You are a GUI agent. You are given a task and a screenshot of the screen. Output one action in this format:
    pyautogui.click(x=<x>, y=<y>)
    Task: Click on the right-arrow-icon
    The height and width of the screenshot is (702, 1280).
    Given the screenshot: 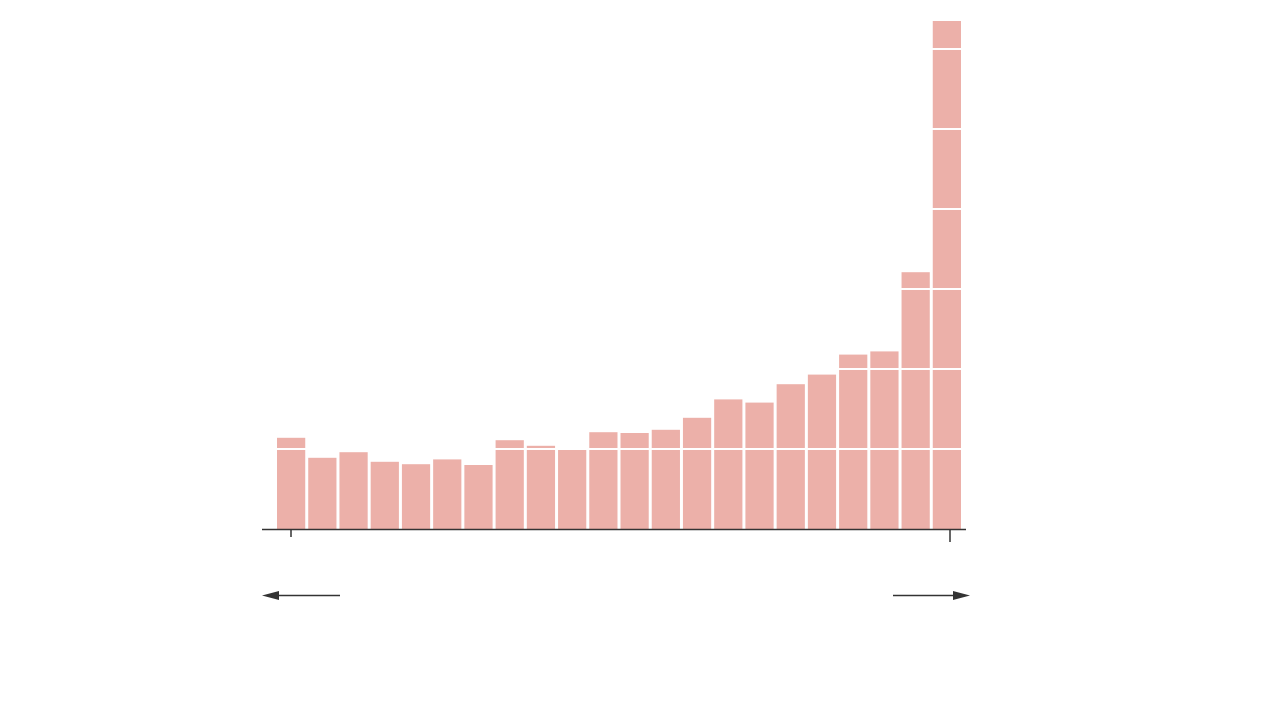 What is the action you would take?
    pyautogui.click(x=931, y=595)
    